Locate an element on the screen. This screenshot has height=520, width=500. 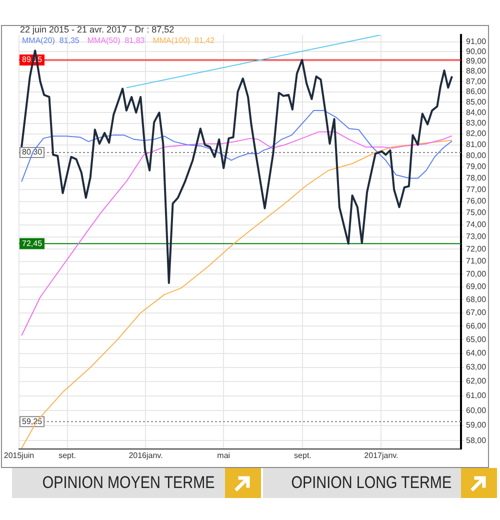
text: OPINION MOYEN TERME is located at coordinates (128, 483).